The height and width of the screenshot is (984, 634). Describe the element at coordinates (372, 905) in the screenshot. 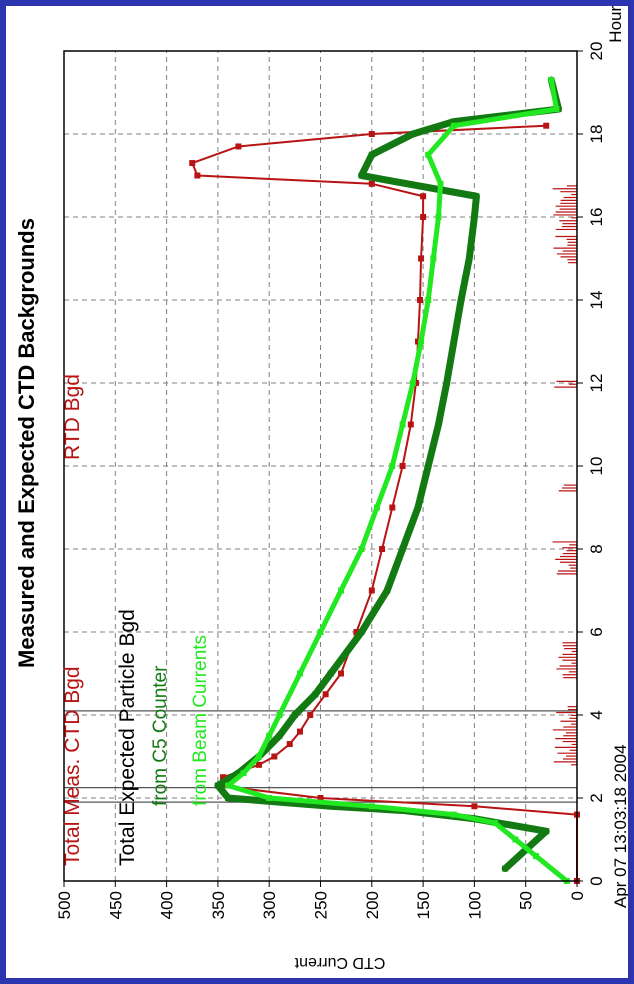

I see `y-tick-label: 200` at that location.